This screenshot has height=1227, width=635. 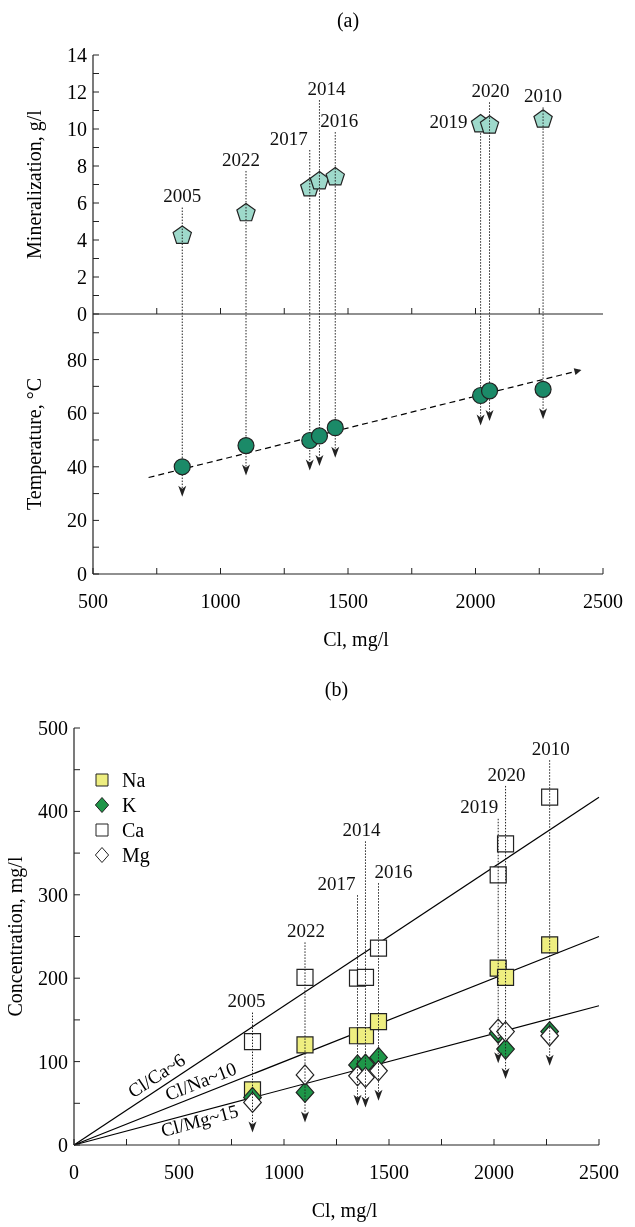 I want to click on y-tick-label: 80, so click(x=77, y=359).